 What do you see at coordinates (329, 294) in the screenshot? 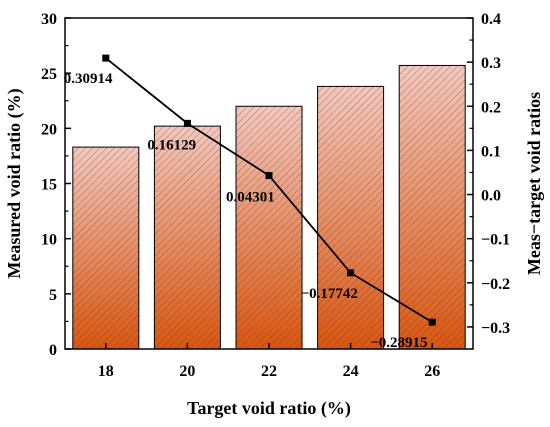
I see `data-label-24: −0.17742` at bounding box center [329, 294].